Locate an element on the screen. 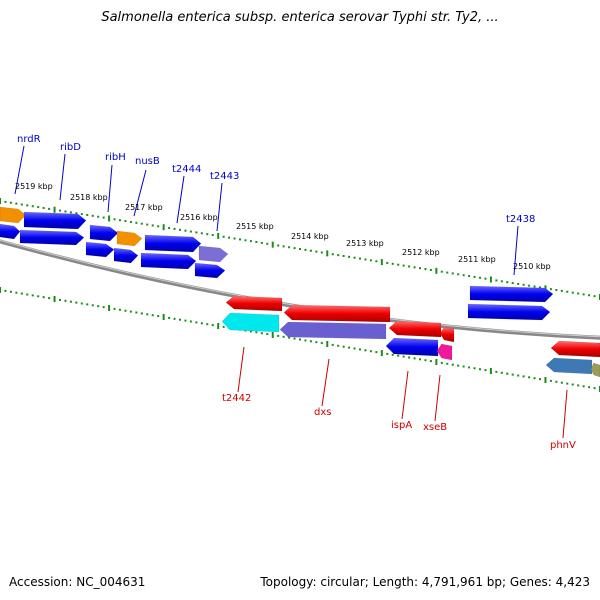 The height and width of the screenshot is (600, 600). gene-label: t2443 is located at coordinates (224, 176).